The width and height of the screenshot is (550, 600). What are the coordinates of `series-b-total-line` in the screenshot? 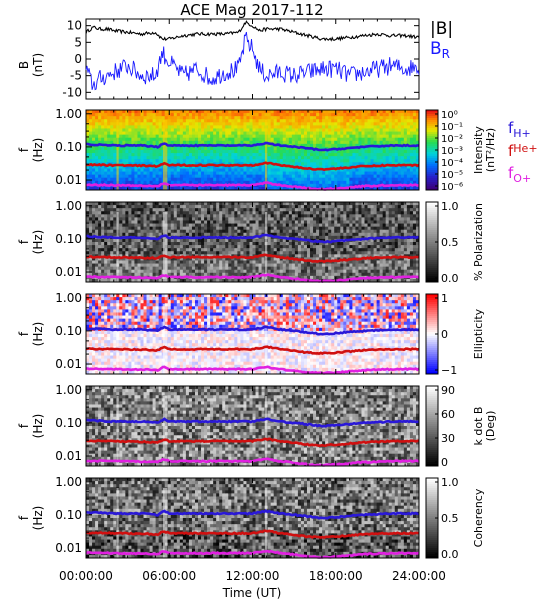 It's located at (252, 31).